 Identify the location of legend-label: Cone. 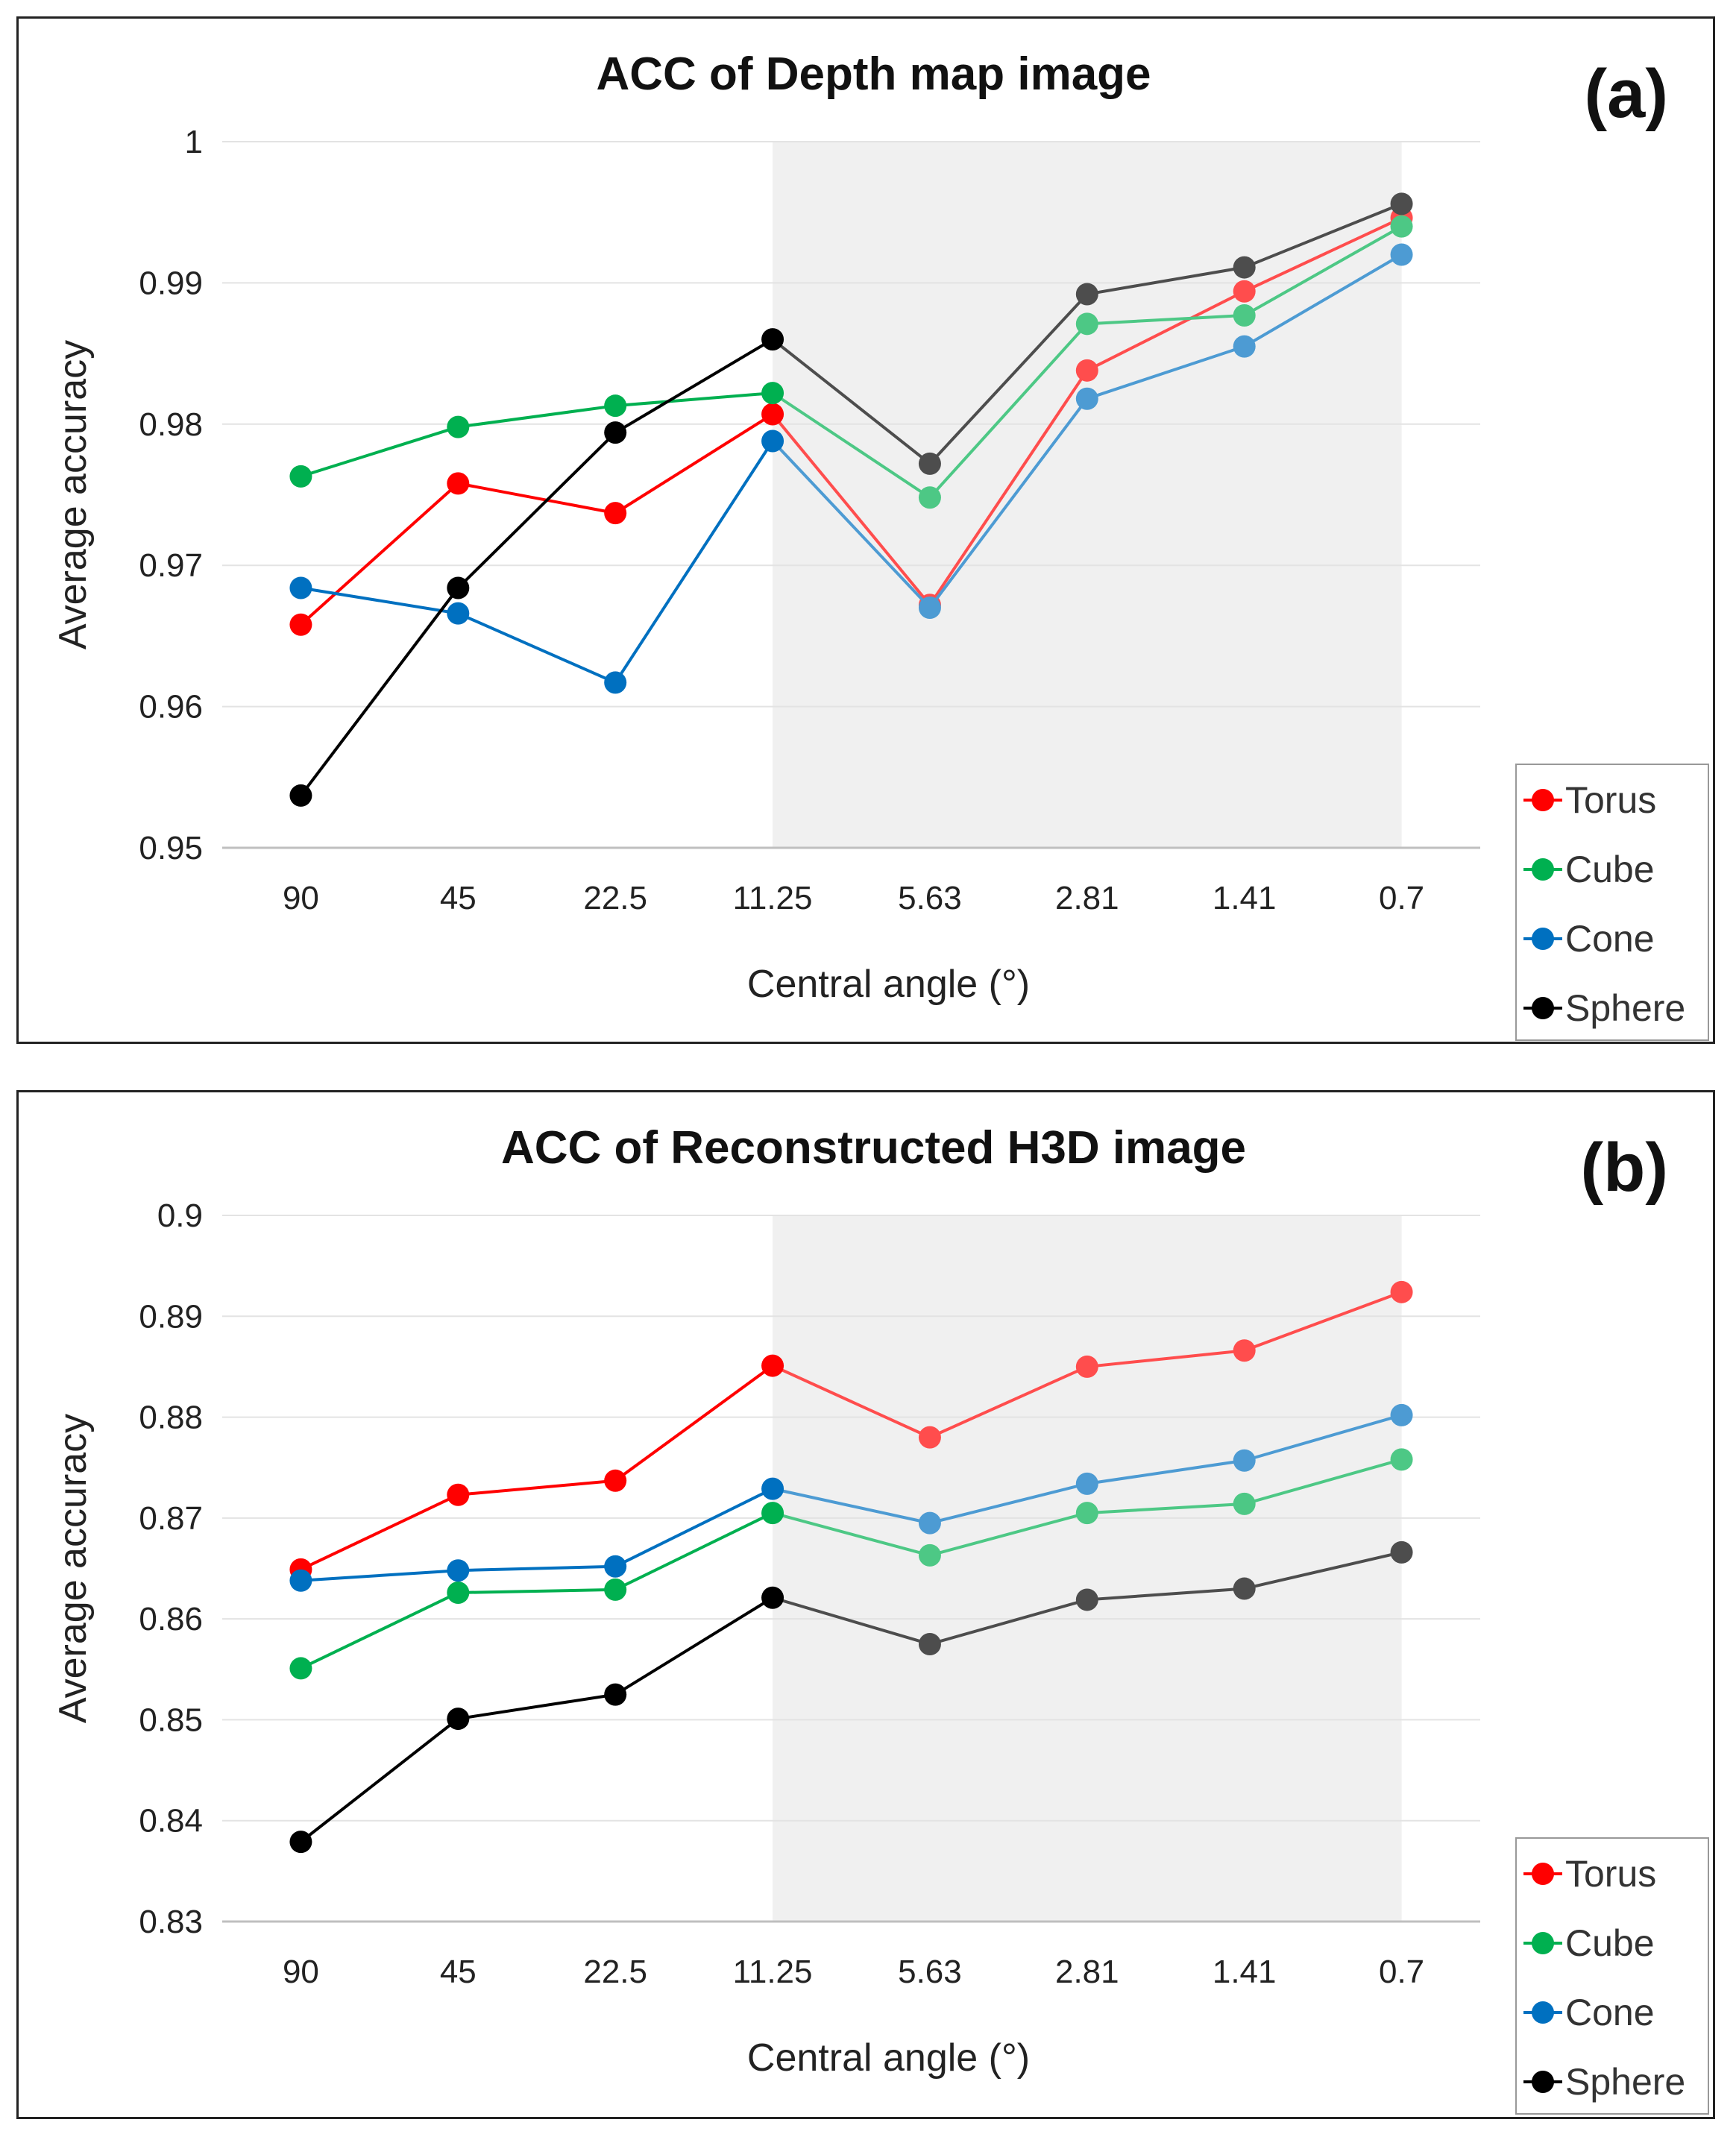
(1610, 2012).